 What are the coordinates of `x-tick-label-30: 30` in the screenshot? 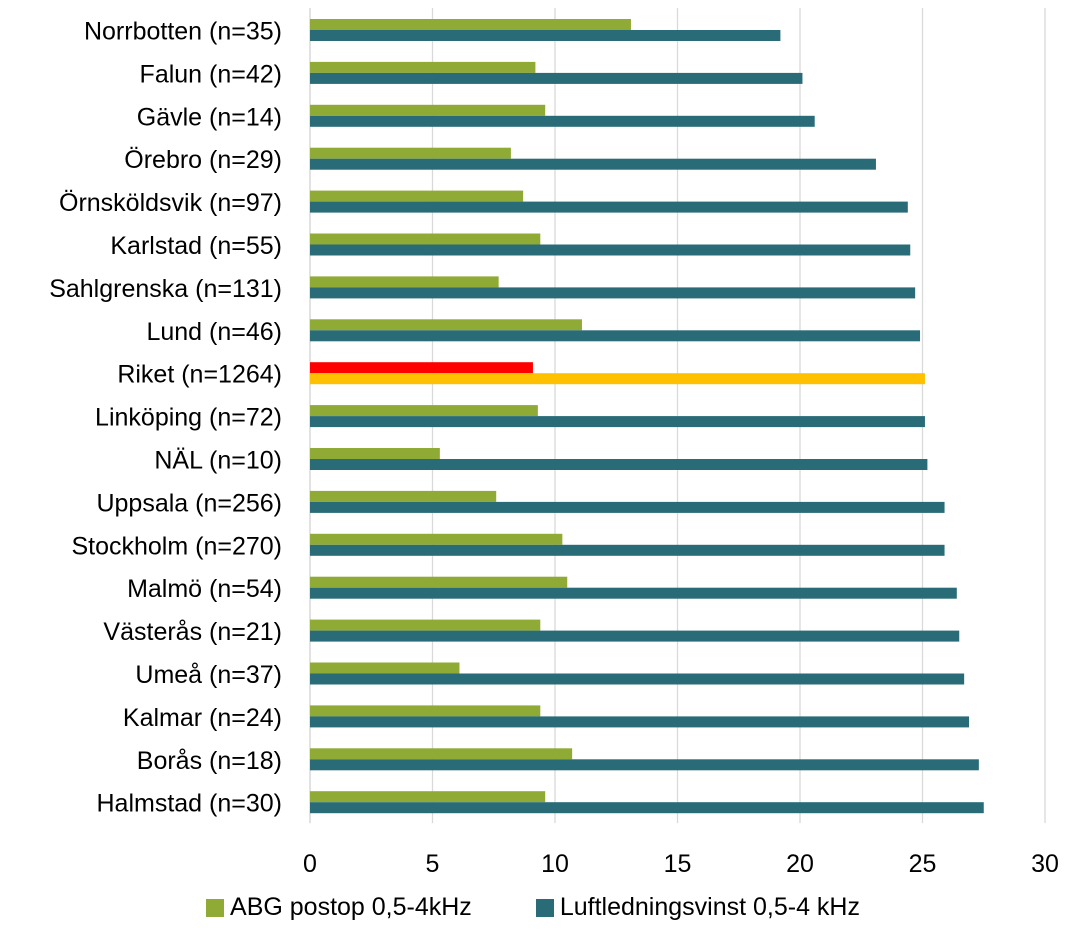 It's located at (1045, 864).